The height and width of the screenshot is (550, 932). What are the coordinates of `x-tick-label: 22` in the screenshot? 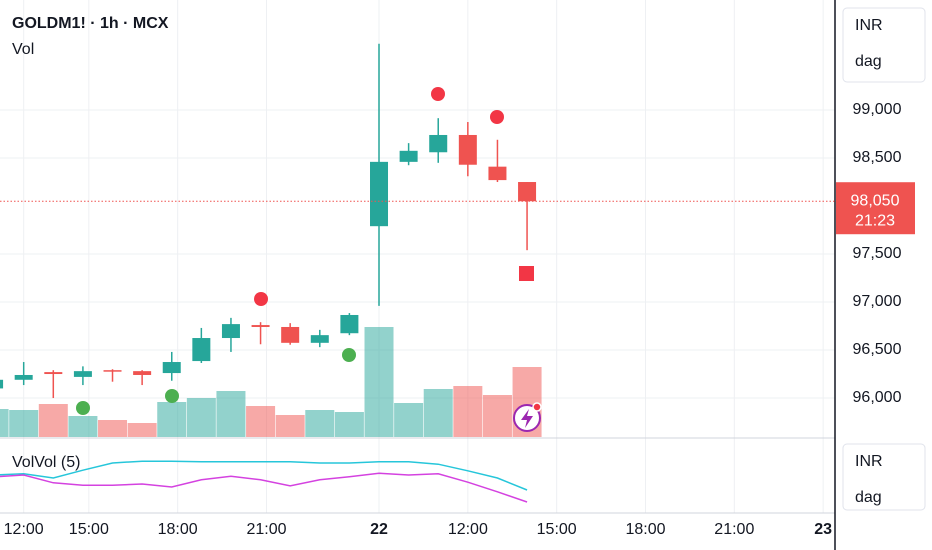 It's located at (379, 529).